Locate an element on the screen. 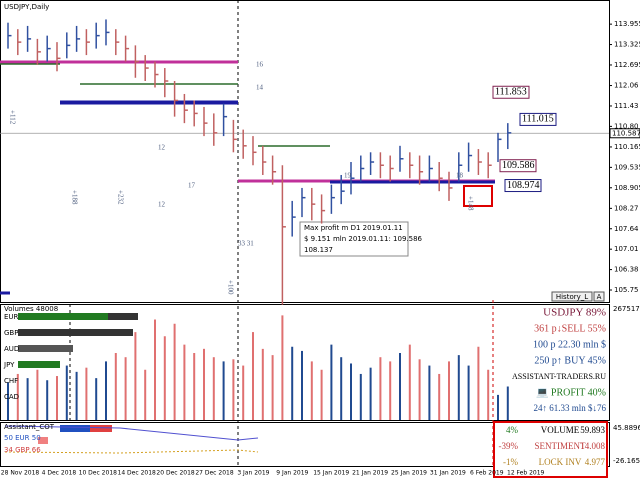  x-tick-label: 21 Jan 2019 is located at coordinates (370, 473).